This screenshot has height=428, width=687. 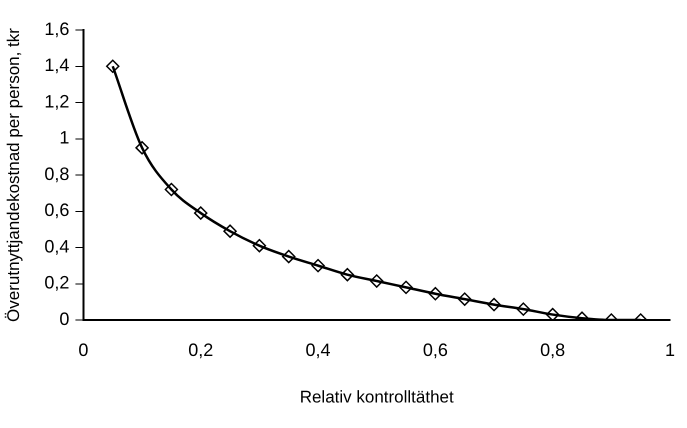 I want to click on x-tick-label: 0, so click(x=83, y=350).